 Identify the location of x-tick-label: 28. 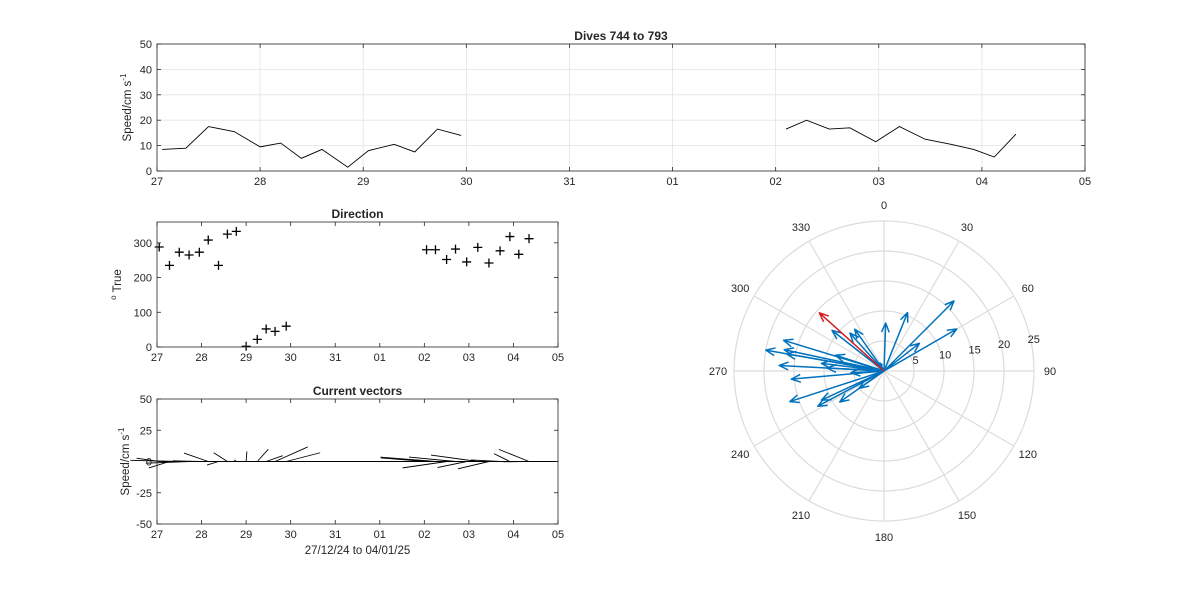
(201, 358).